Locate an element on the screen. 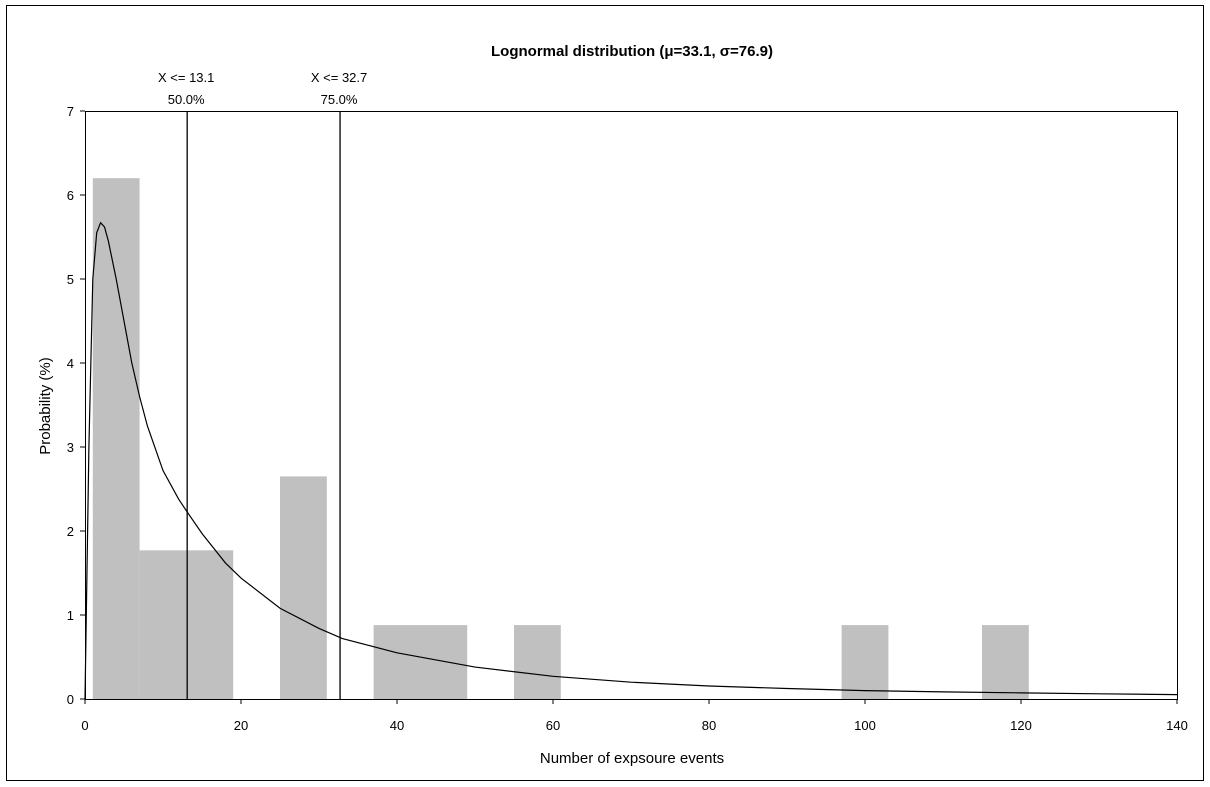  percentile-percent-1: 50.0% is located at coordinates (186, 99).